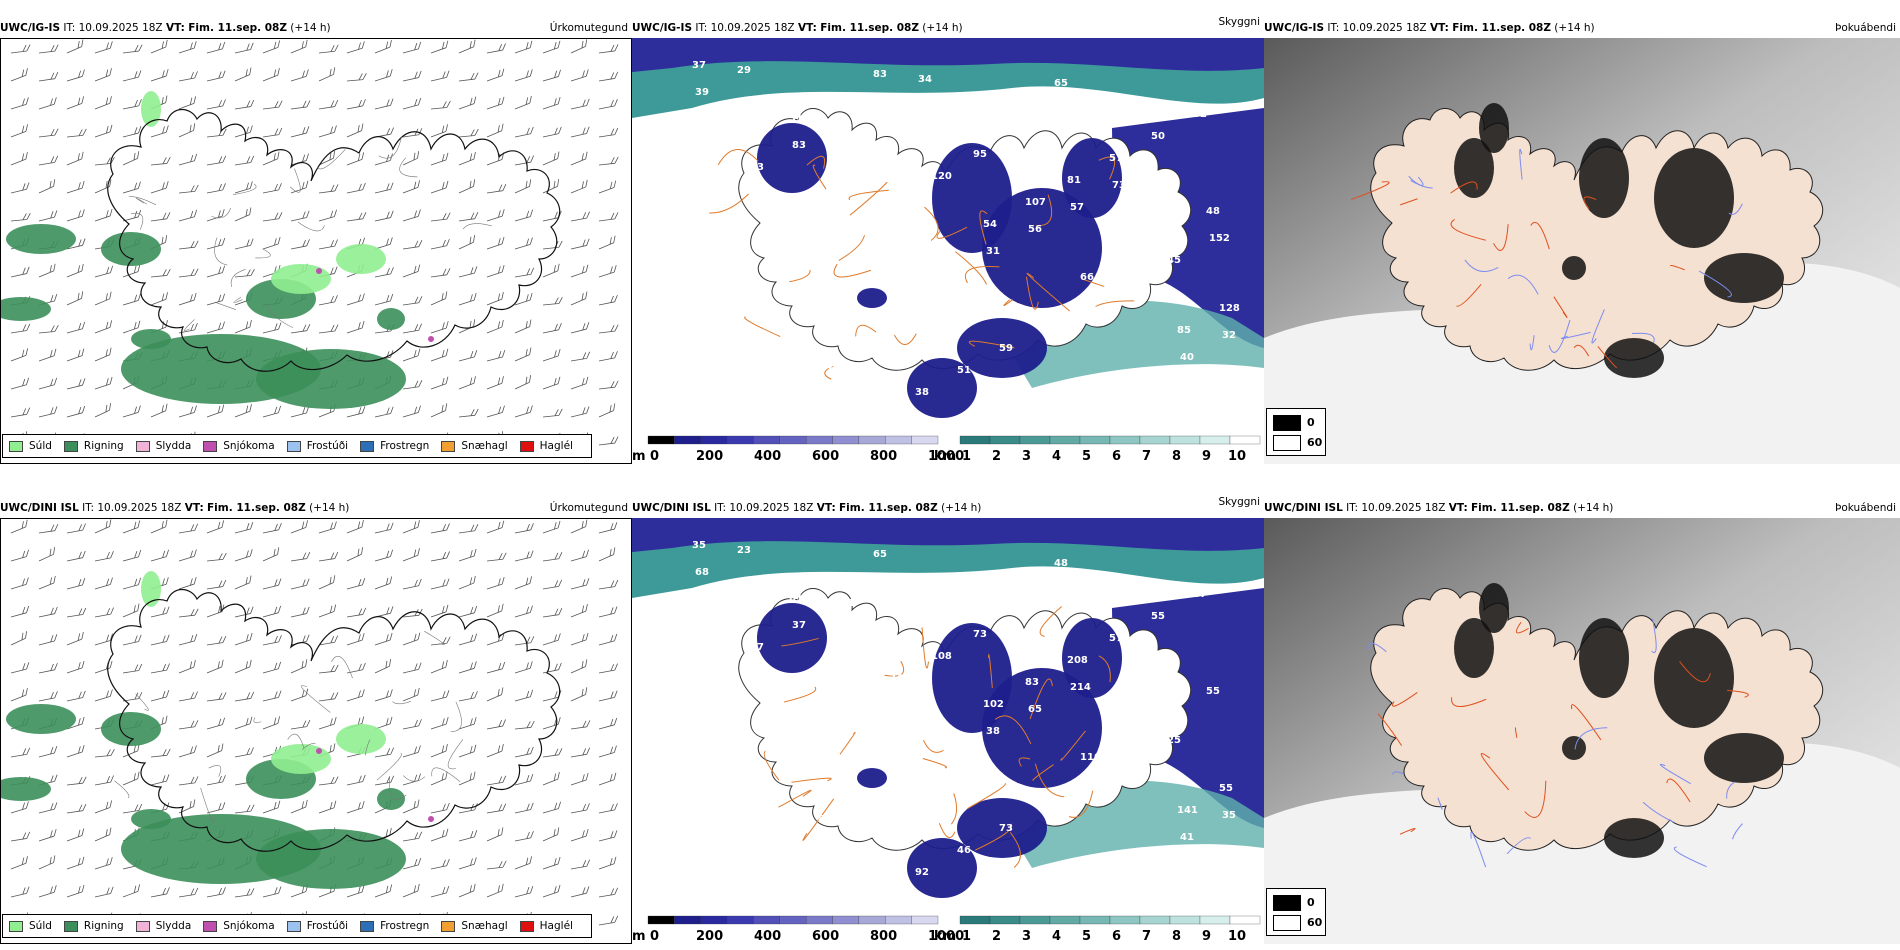 This screenshot has height=950, width=1900. What do you see at coordinates (1865, 508) in the screenshot?
I see `panel-type-title: Þokuábendi` at bounding box center [1865, 508].